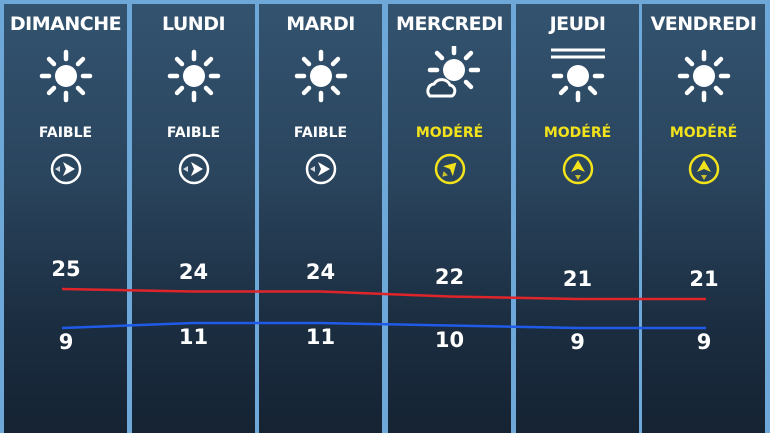 This screenshot has height=433, width=770. Describe the element at coordinates (383, 294) in the screenshot. I see `high-temperature-line` at that location.